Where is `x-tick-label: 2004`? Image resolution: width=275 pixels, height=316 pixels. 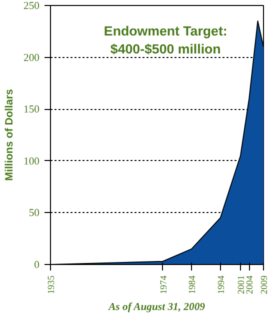
x-tick-label: 2004 is located at coordinates (251, 284).